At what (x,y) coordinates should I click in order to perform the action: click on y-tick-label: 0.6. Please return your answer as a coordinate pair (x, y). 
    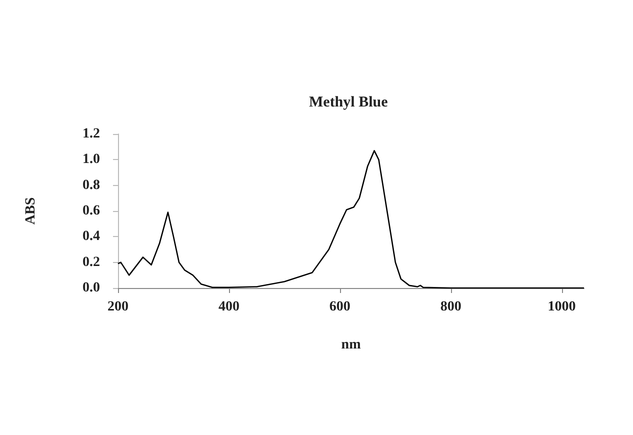
    Looking at the image, I should click on (91, 211).